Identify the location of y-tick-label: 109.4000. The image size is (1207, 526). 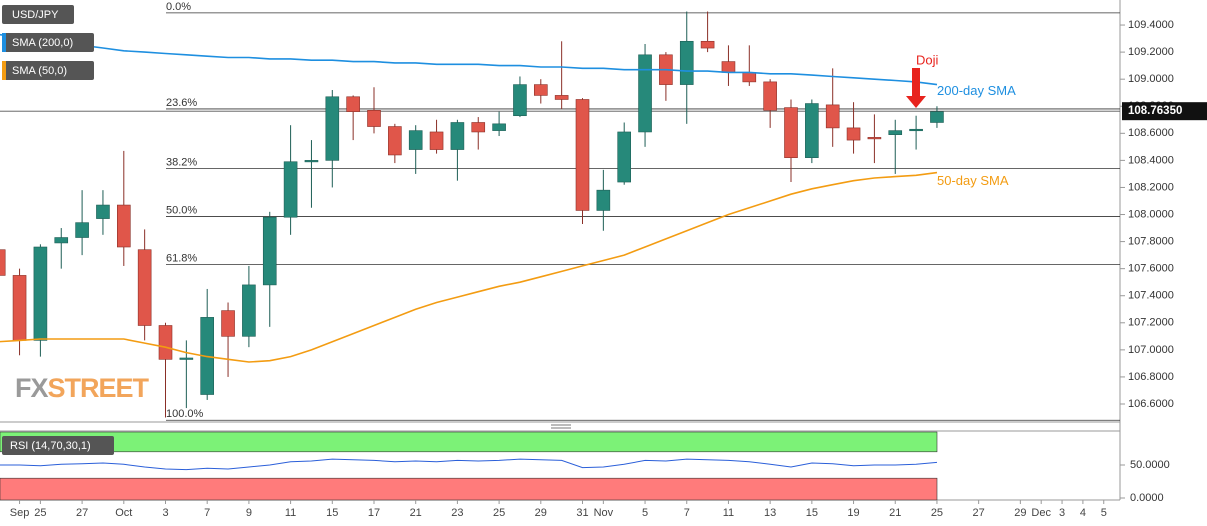
(1151, 25).